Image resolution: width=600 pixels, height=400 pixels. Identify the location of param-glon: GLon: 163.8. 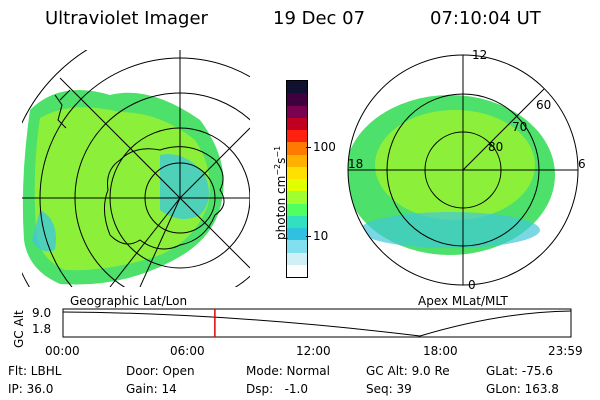
(522, 389).